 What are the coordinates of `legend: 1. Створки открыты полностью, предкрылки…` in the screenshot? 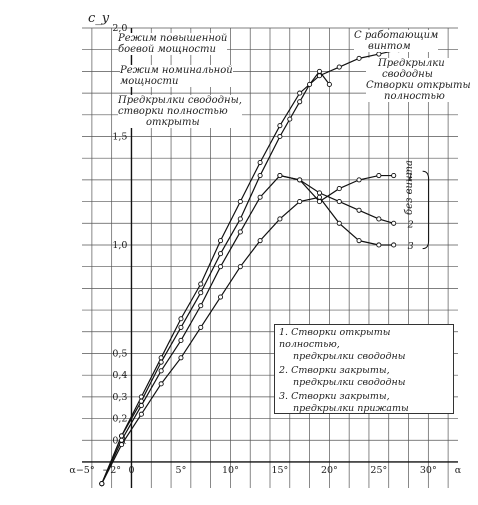 It's located at (364, 369).